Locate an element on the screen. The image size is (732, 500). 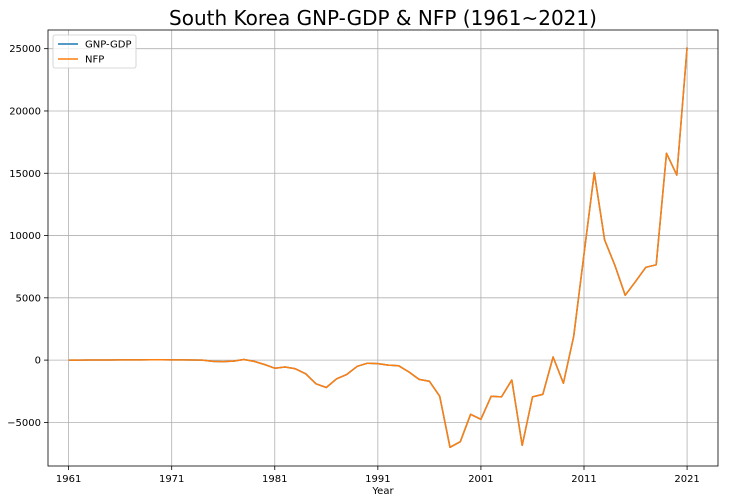
y-tick-label: 25000 is located at coordinates (25, 49).